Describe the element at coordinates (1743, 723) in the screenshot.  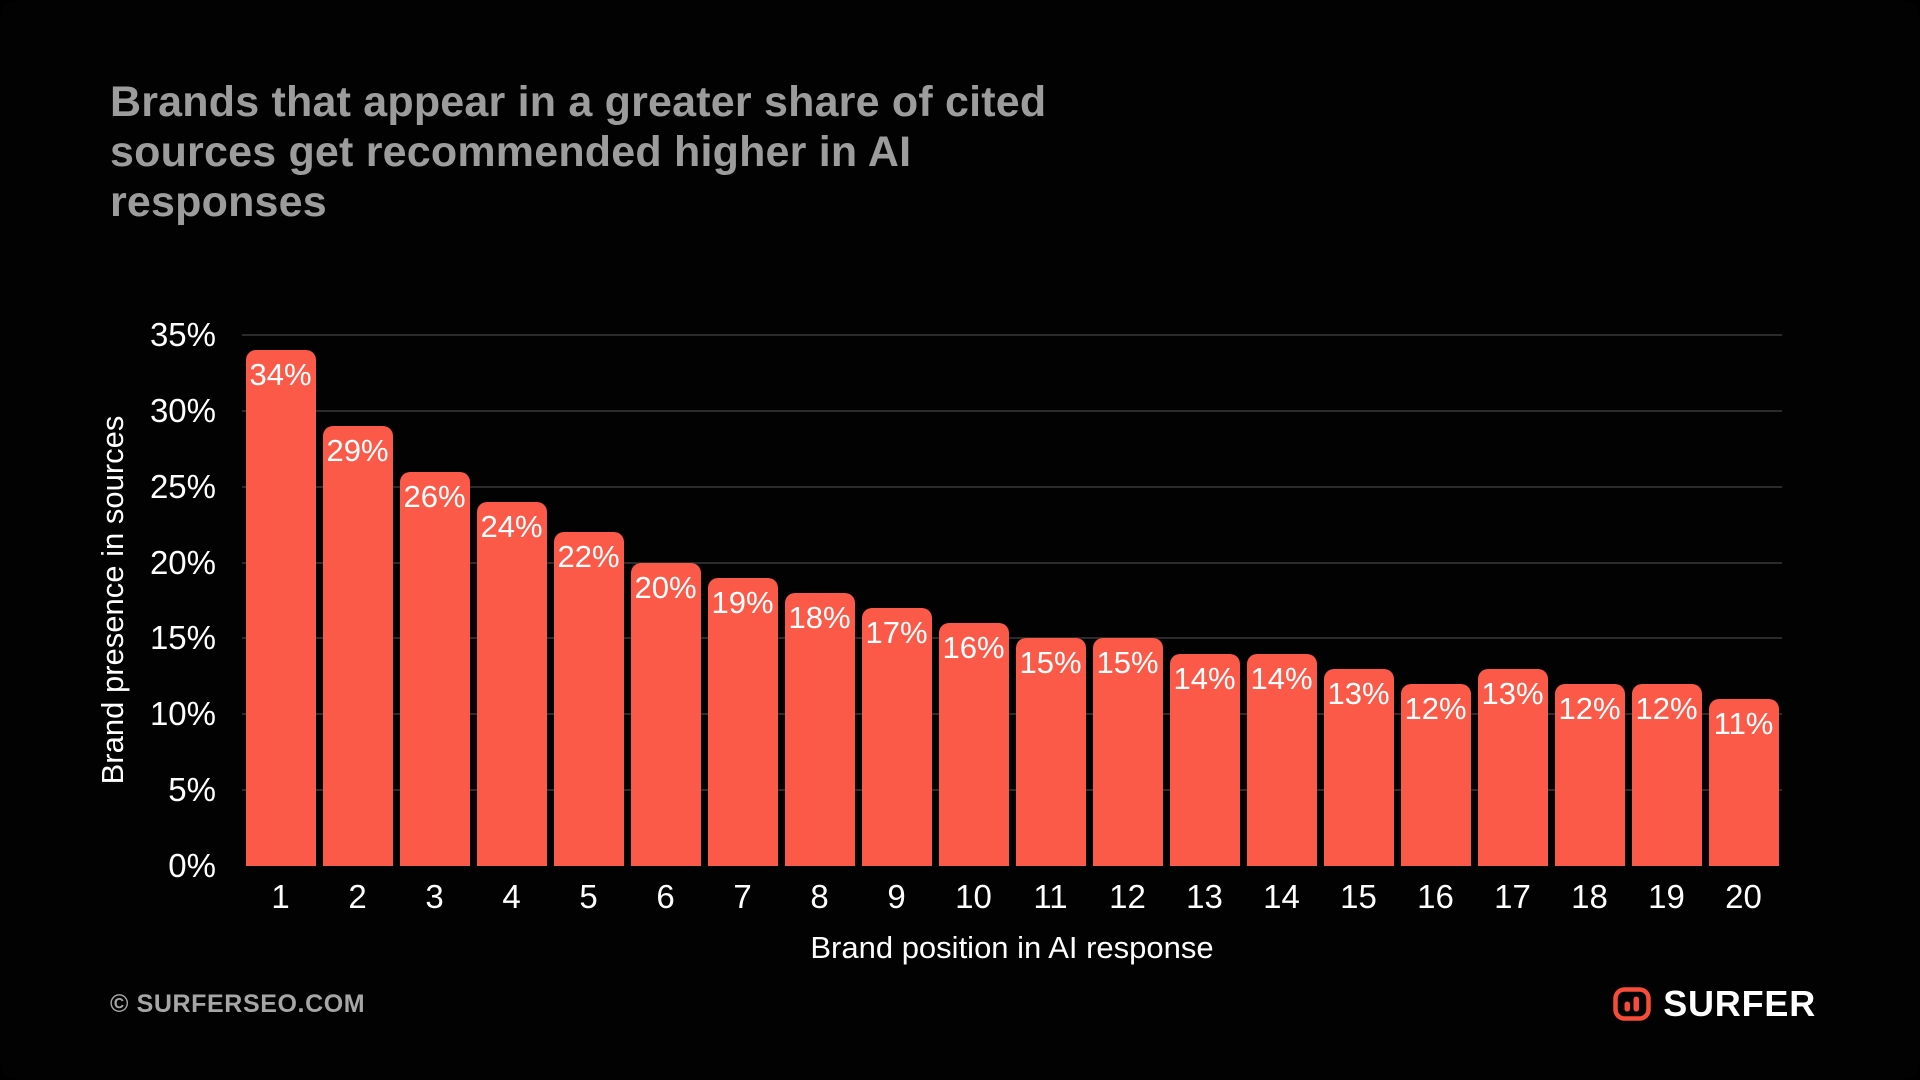
I see `bar-value-label: 11%` at that location.